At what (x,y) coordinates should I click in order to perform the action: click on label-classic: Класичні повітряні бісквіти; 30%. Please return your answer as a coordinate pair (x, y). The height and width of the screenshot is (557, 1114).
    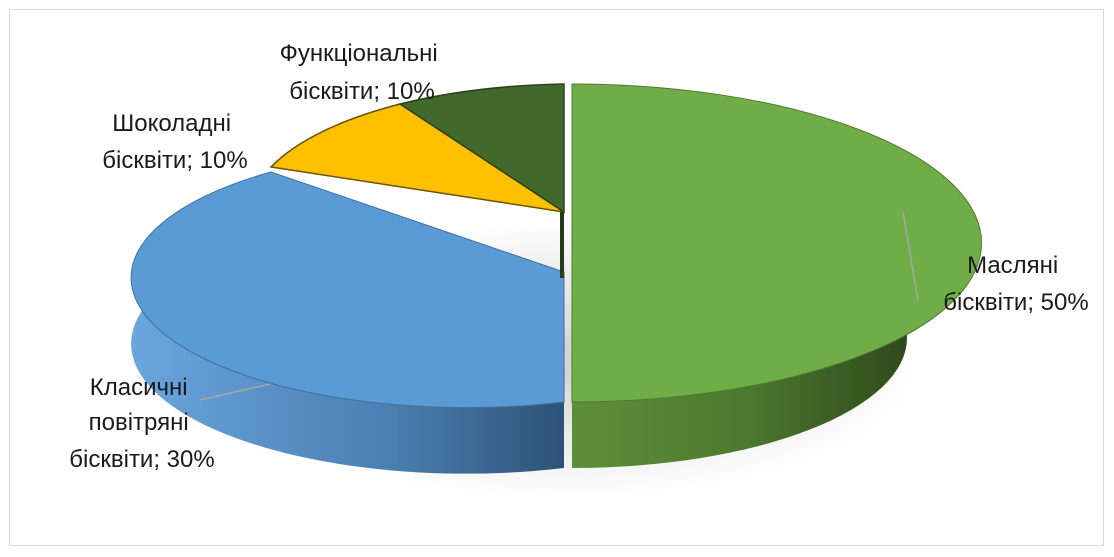
    Looking at the image, I should click on (141, 423).